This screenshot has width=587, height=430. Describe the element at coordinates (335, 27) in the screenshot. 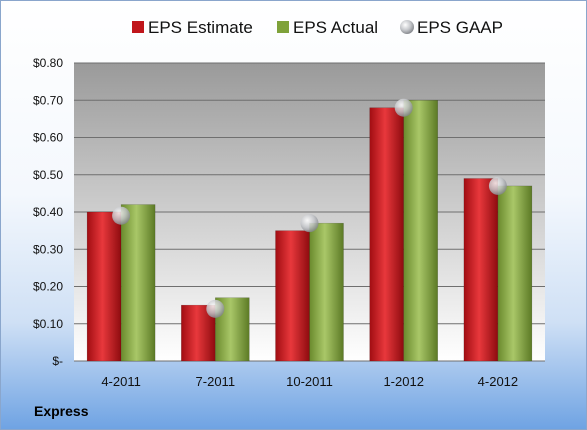

I see `legend-label-actual: EPS Actual` at that location.